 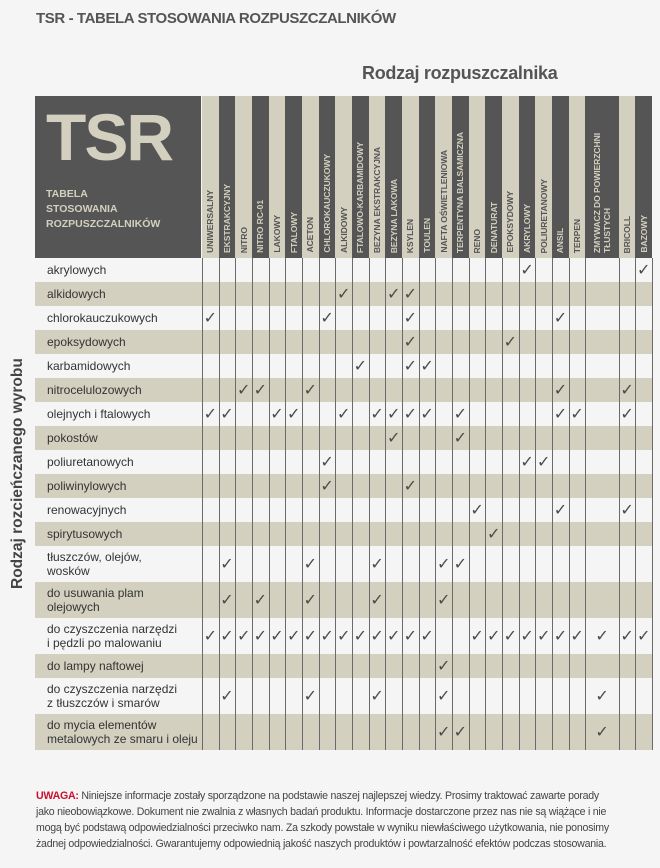 I want to click on column-header: TOULEN, so click(x=427, y=177).